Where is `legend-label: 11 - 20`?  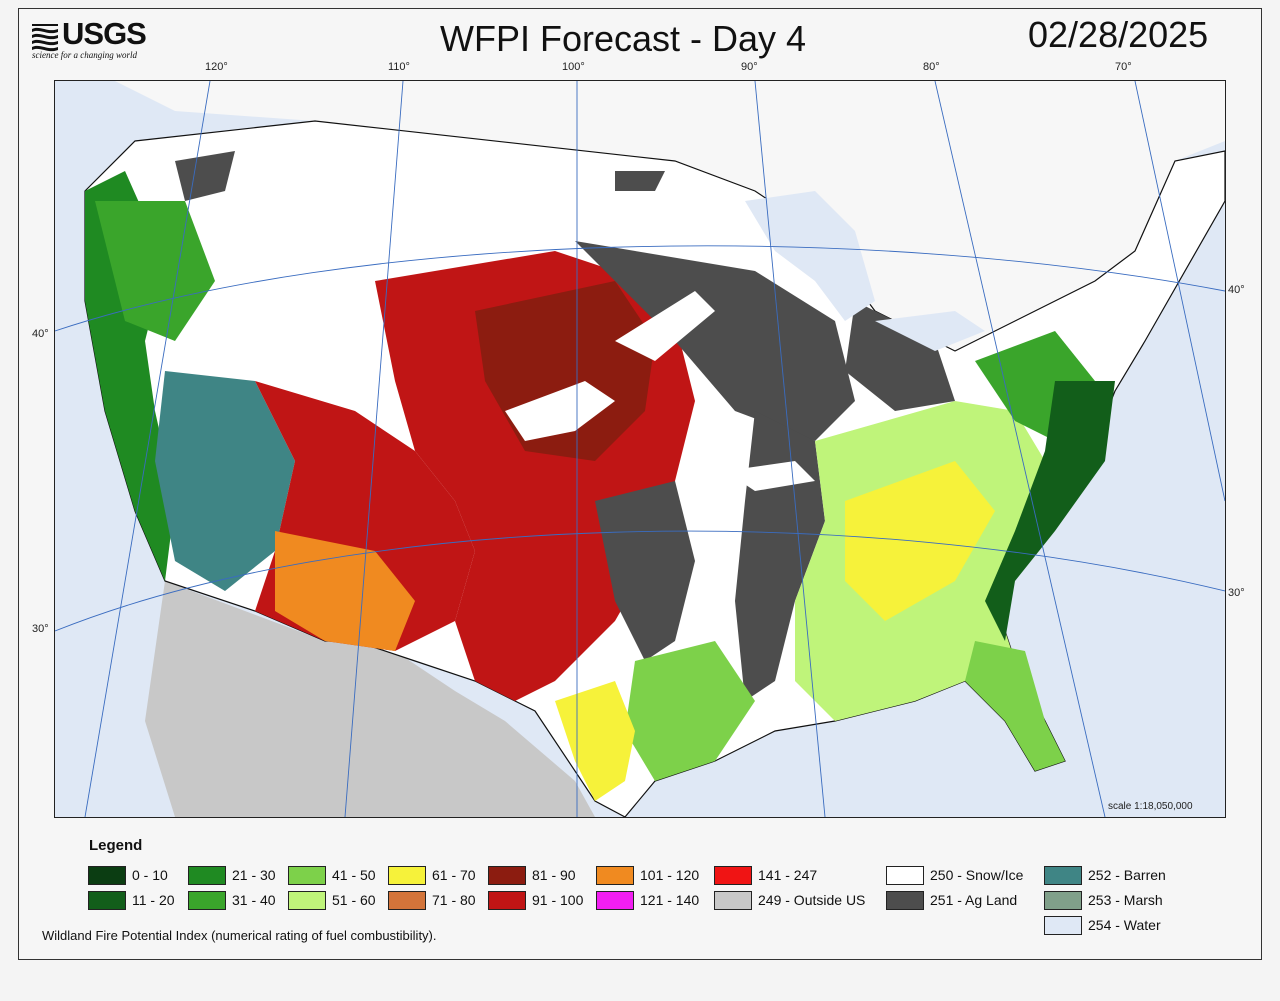 legend-label: 11 - 20 is located at coordinates (153, 900).